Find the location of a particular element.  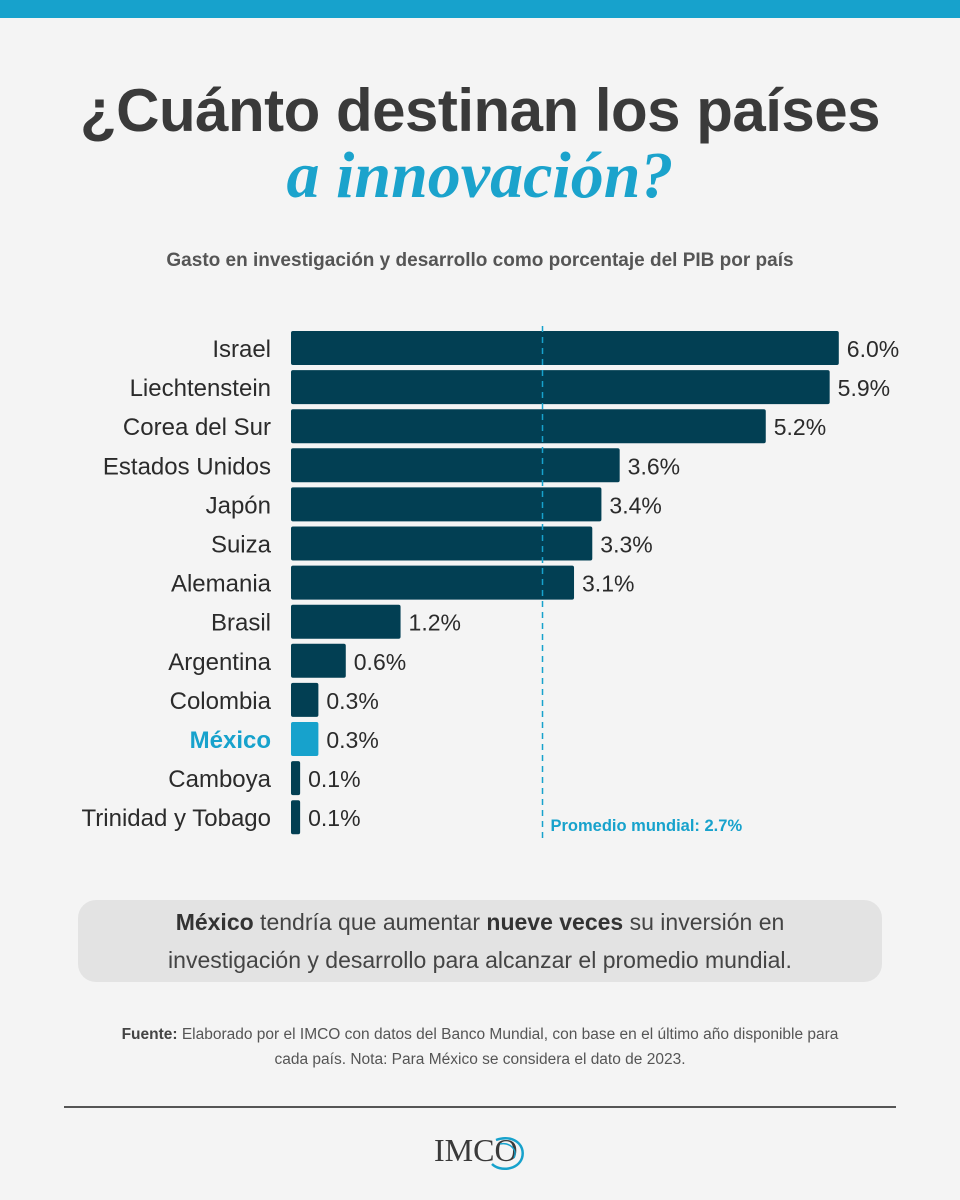

category-label: Camboya is located at coordinates (219, 779).